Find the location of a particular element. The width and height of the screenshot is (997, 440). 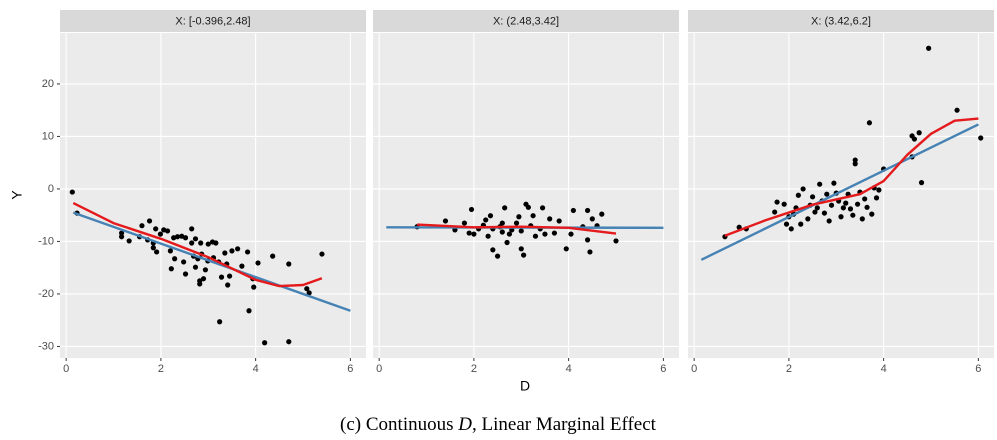

y-tick-label: 20 is located at coordinates (48, 84).